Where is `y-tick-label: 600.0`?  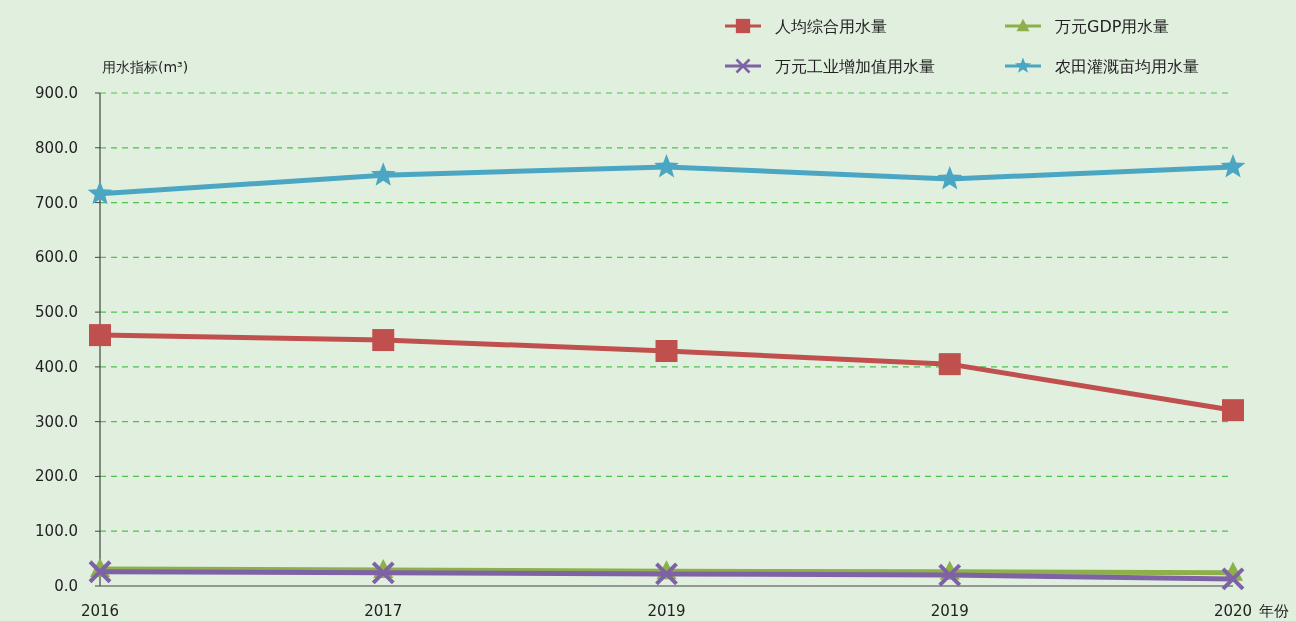
y-tick-label: 600.0 is located at coordinates (56, 257).